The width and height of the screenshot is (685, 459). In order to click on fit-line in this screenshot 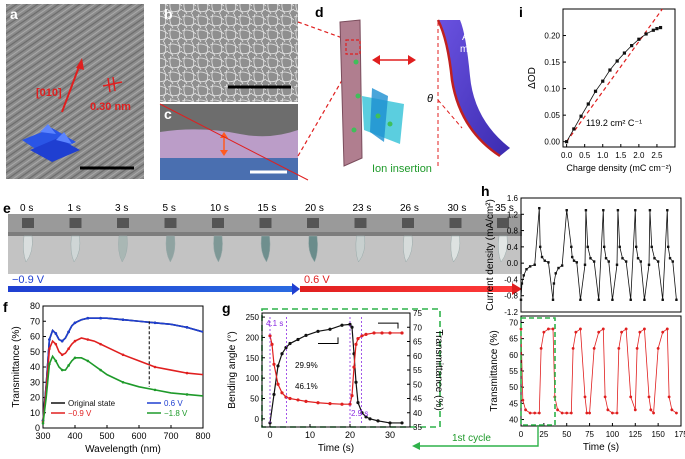, I will do `click(614, 75)`.